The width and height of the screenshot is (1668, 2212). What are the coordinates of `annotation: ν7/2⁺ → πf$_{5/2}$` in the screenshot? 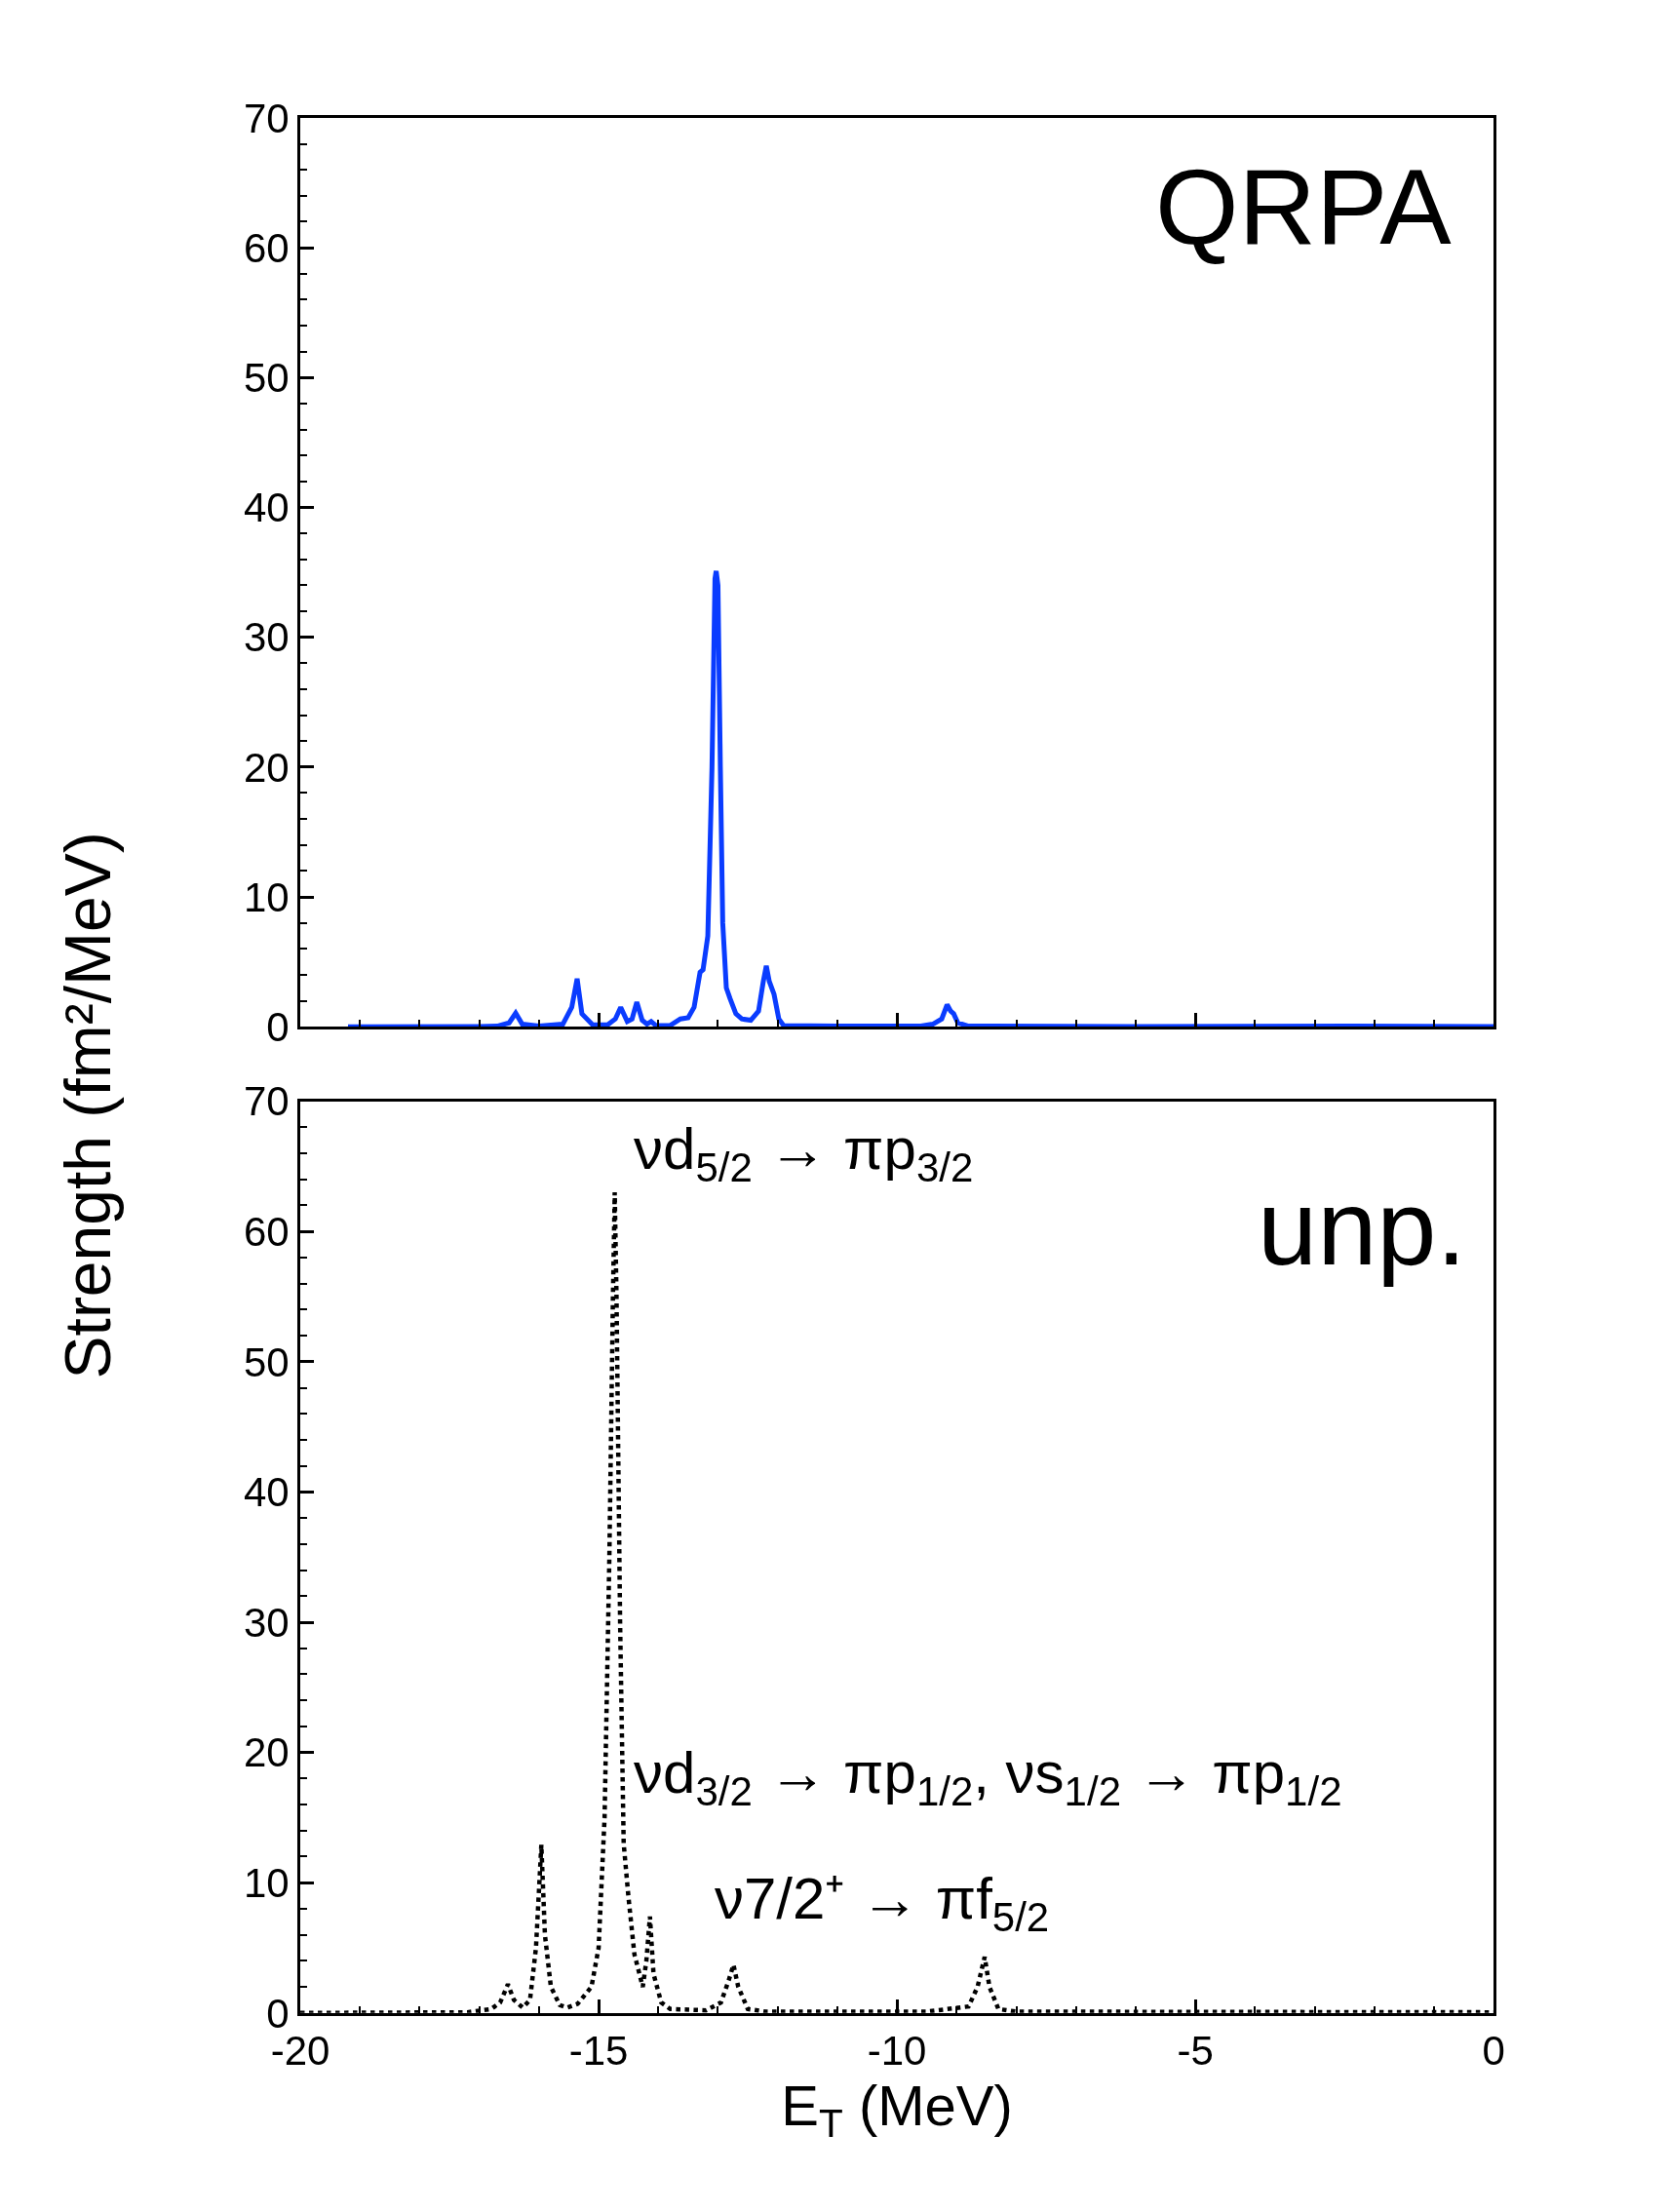 It's located at (882, 1903).